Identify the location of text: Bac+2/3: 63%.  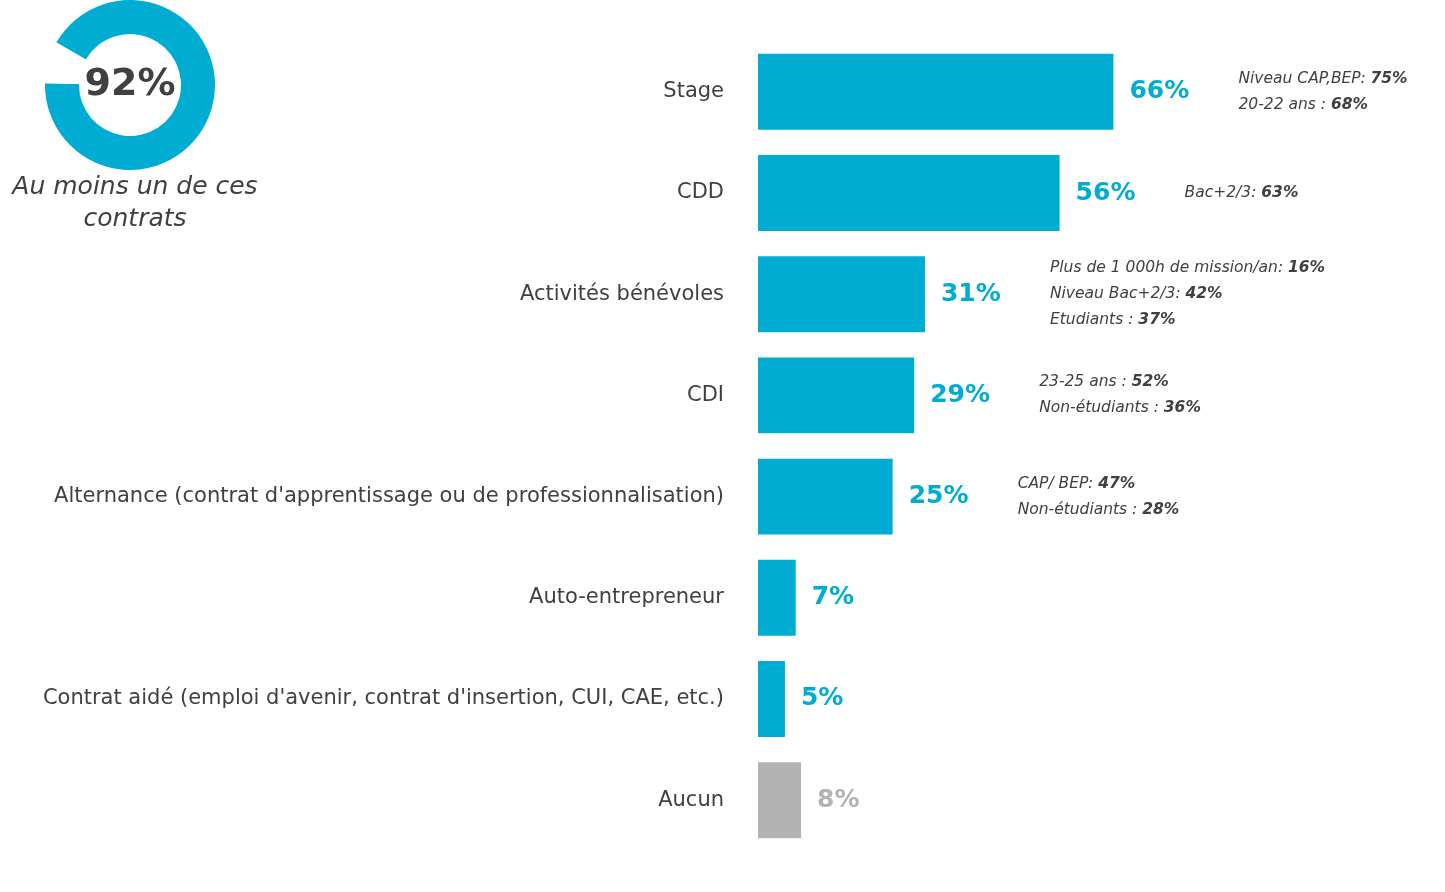
(1241, 192).